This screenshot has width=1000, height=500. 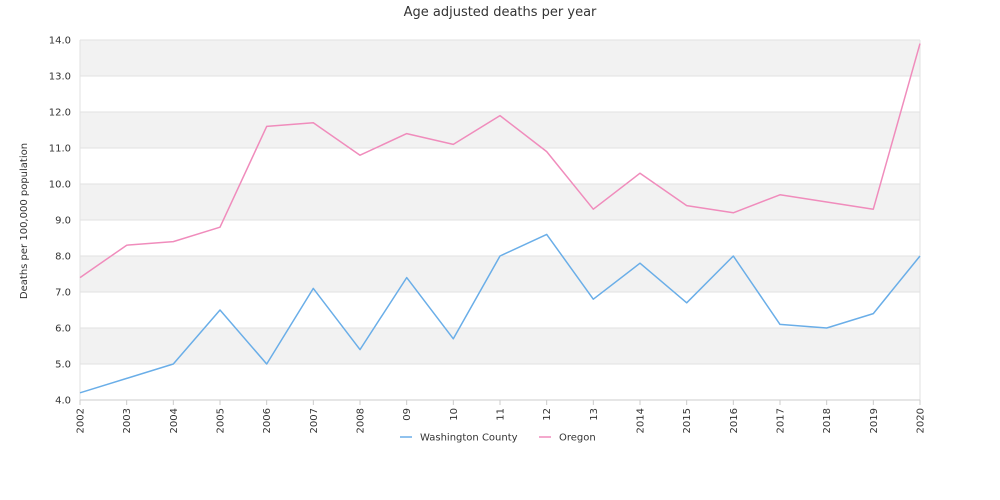 I want to click on y-axis-label: Deaths per 100,000 population, so click(x=24, y=221).